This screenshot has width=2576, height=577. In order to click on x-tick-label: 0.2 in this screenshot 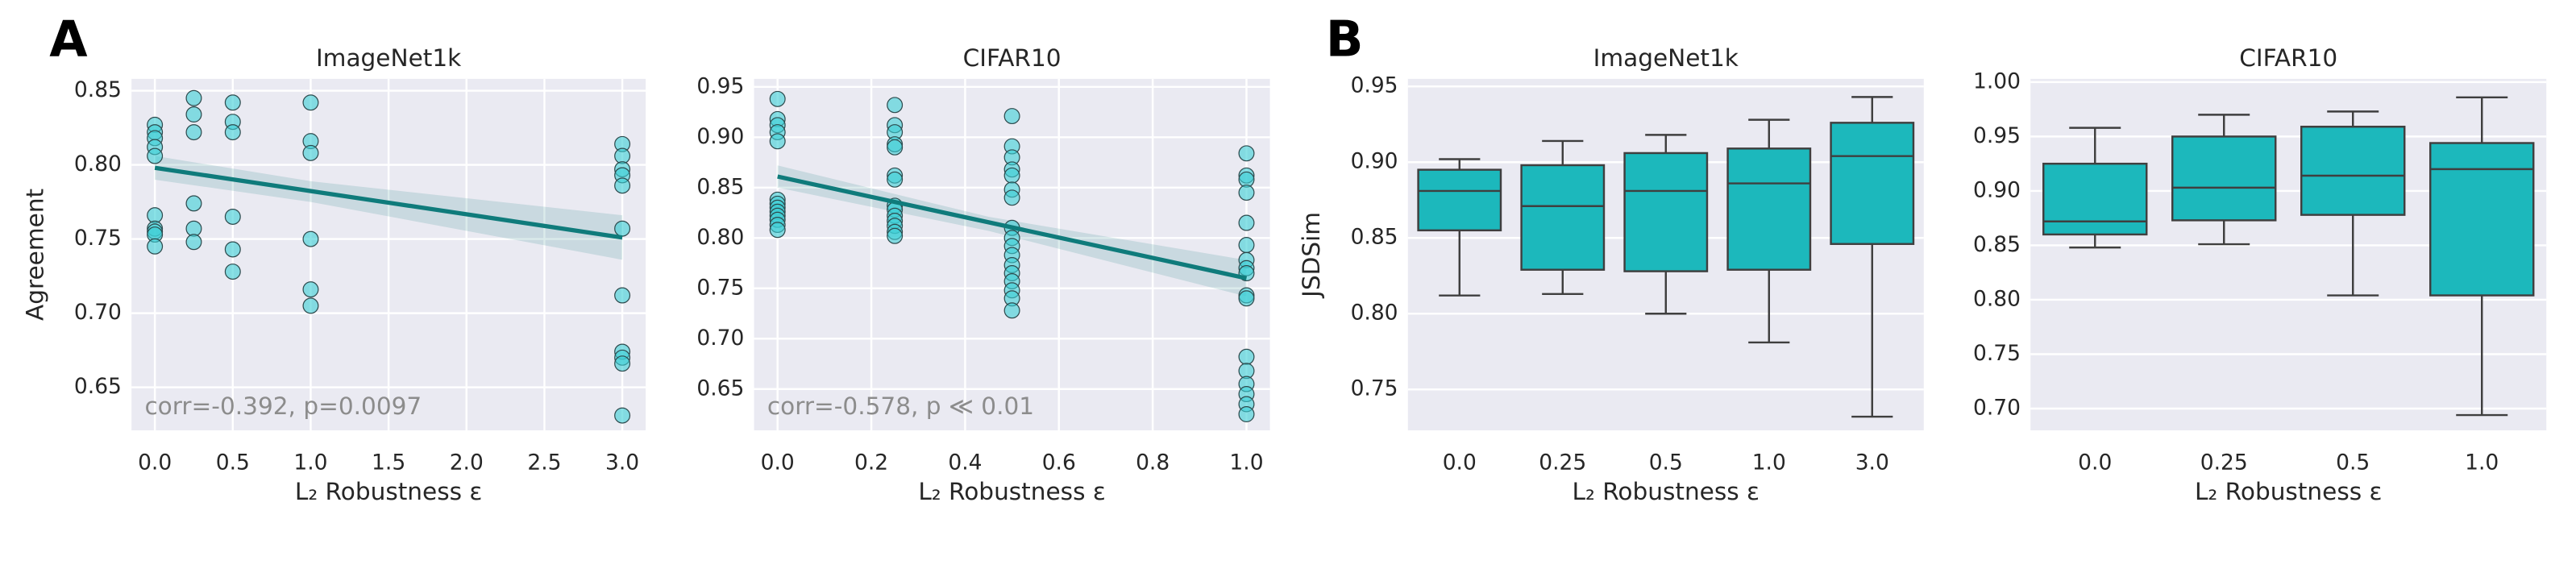, I will do `click(871, 462)`.